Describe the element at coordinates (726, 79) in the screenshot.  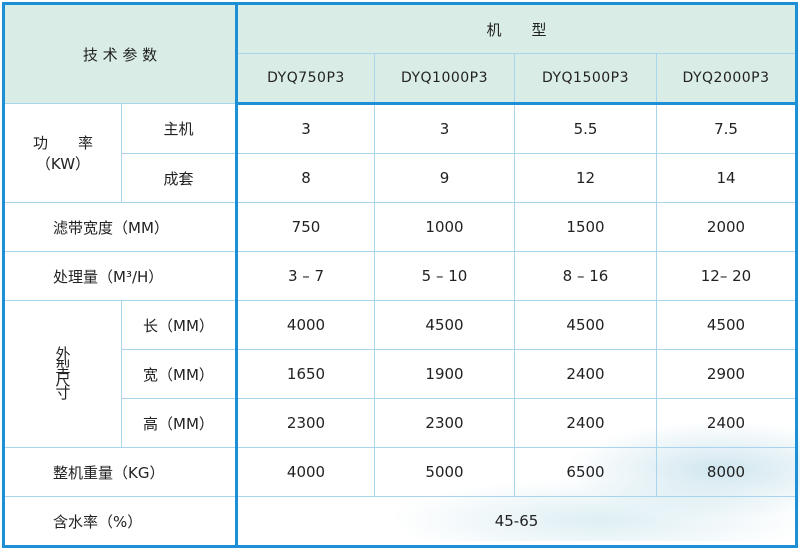
I see `model-header: DYQ2000P3` at that location.